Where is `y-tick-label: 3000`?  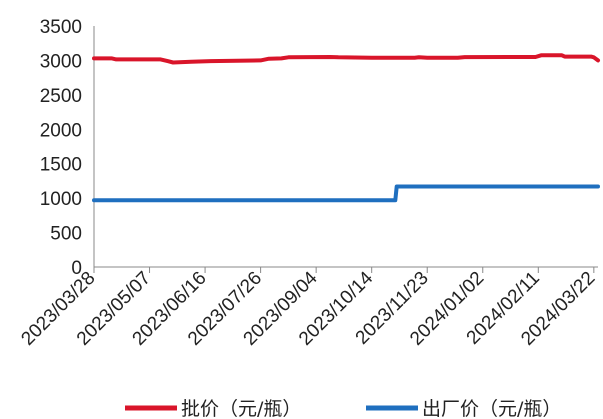 y-tick-label: 3000 is located at coordinates (61, 61).